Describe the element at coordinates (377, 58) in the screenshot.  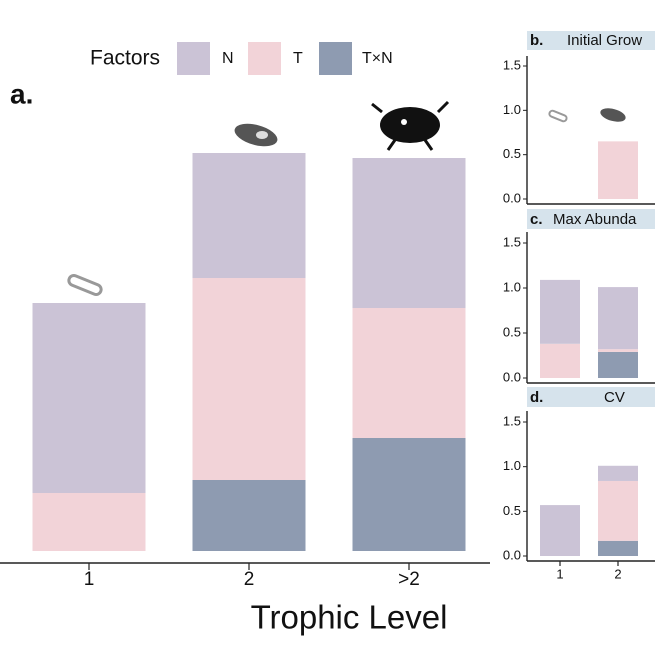
I see `legend-label: T×N` at that location.